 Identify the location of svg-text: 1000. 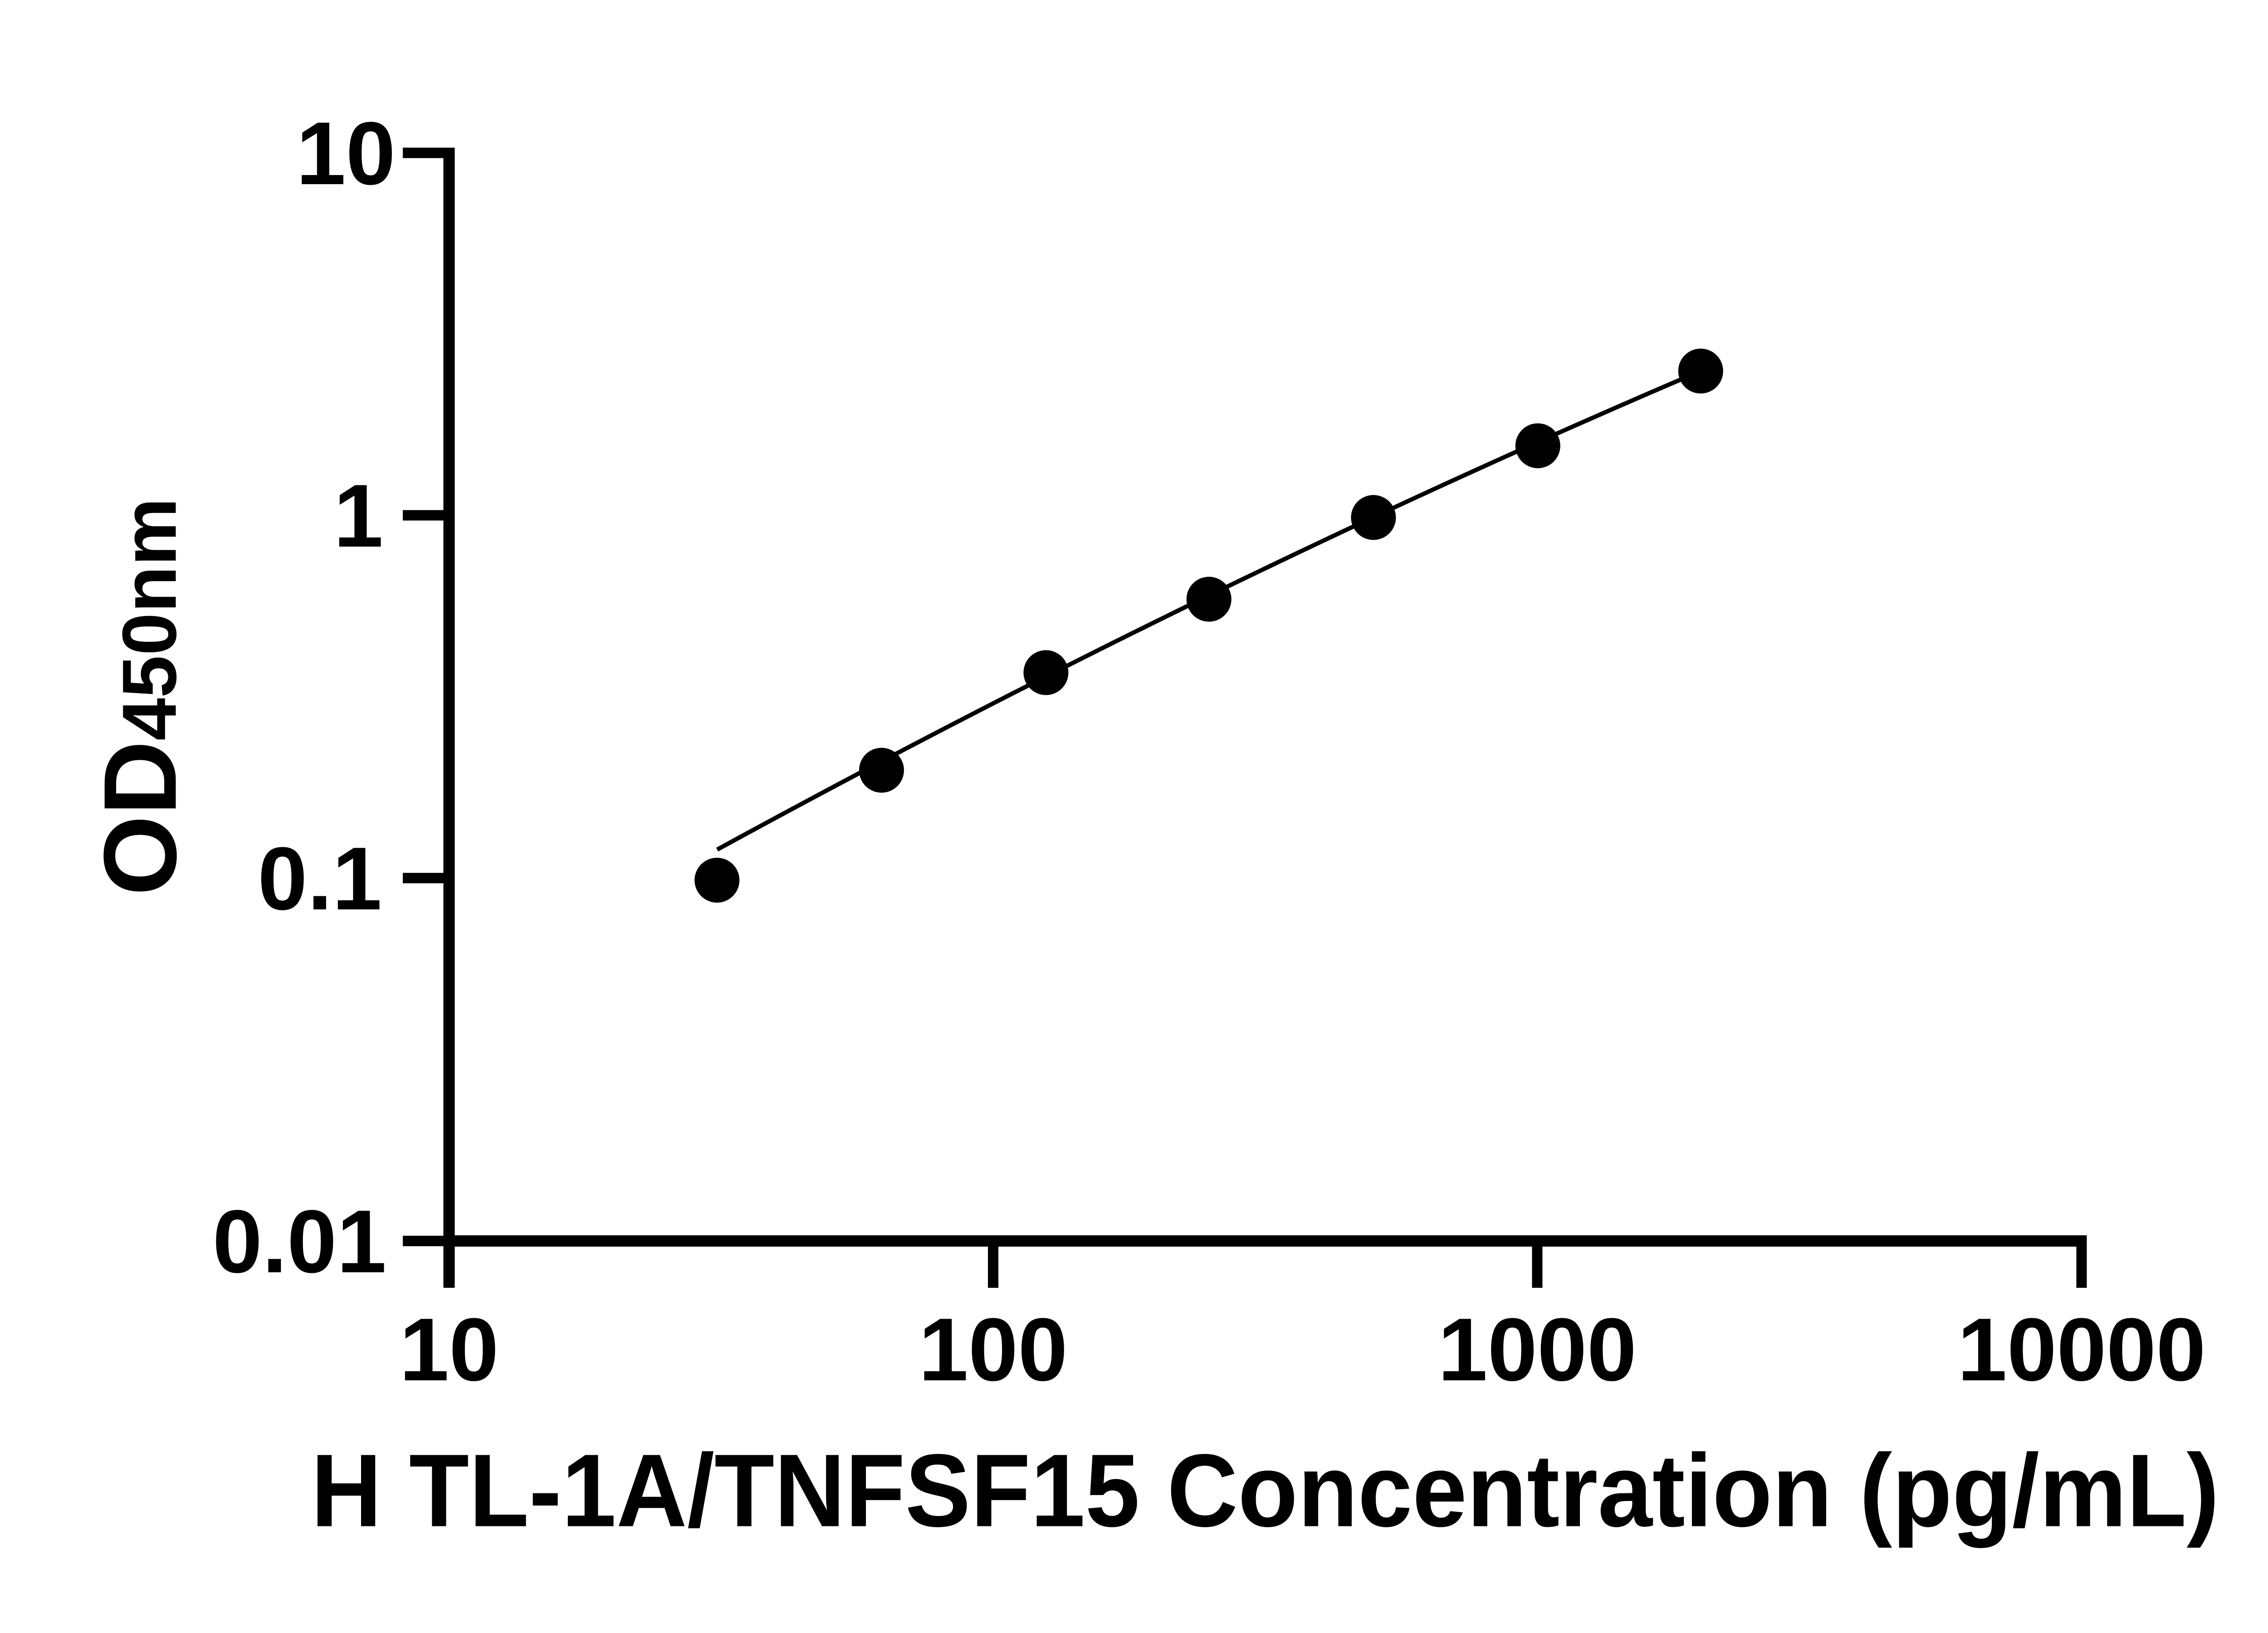
(1537, 1349).